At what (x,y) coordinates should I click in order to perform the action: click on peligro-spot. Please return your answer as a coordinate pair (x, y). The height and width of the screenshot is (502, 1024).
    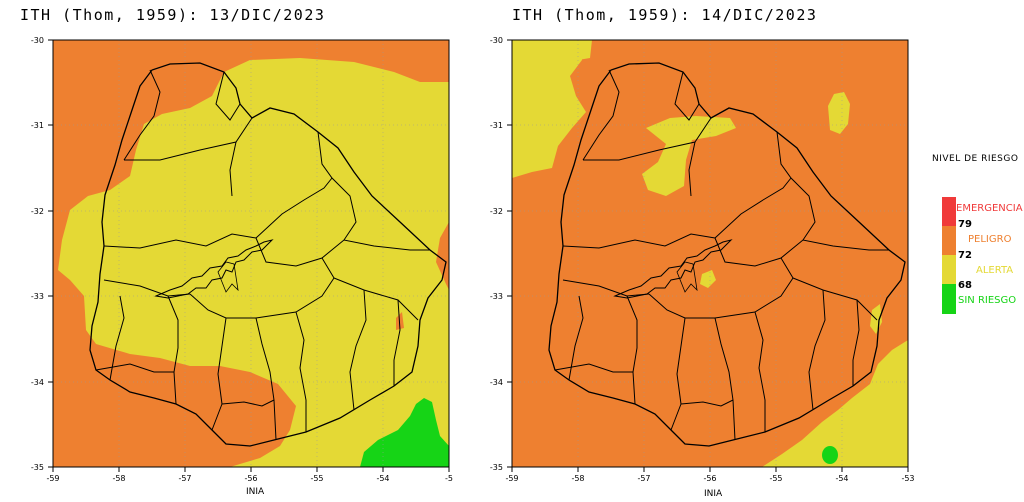
    Looking at the image, I should click on (400, 321).